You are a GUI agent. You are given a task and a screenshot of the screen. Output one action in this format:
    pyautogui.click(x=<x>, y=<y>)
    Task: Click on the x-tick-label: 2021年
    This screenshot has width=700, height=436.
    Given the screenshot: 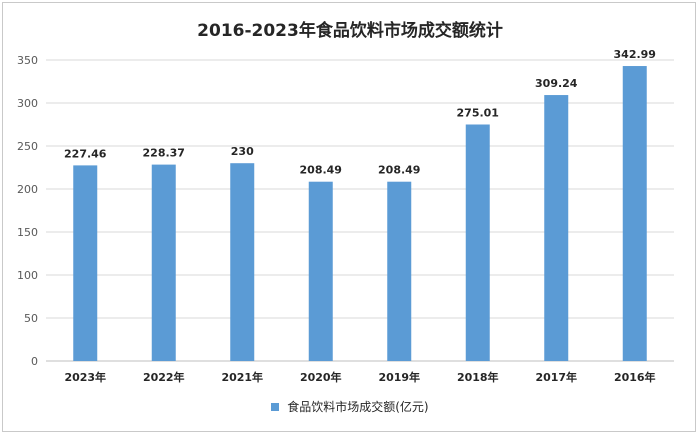 What is the action you would take?
    pyautogui.click(x=242, y=377)
    